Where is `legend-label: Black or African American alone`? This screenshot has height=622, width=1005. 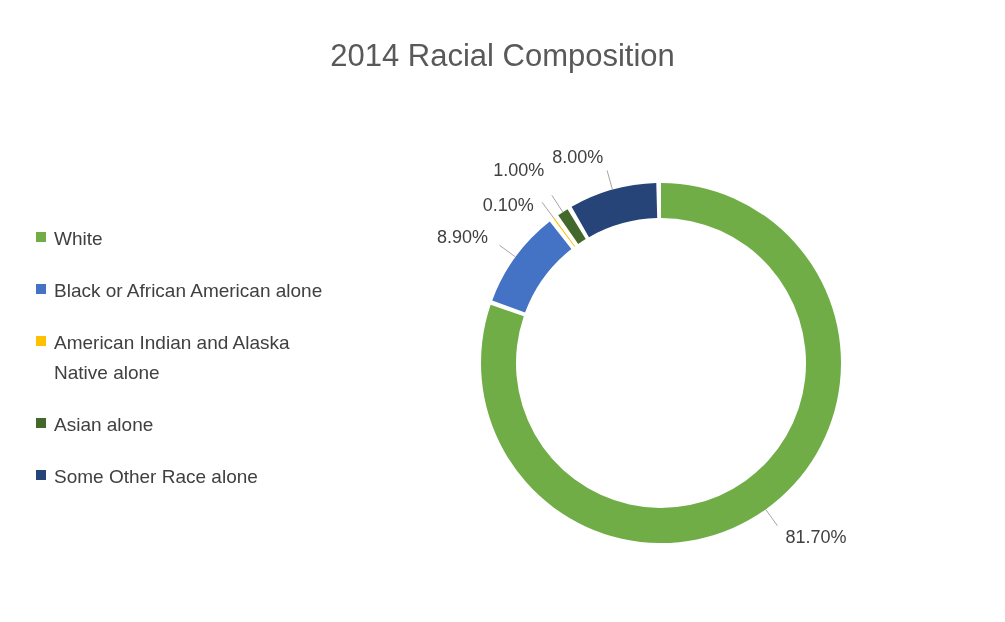
legend-label: Black or African American alone is located at coordinates (188, 291).